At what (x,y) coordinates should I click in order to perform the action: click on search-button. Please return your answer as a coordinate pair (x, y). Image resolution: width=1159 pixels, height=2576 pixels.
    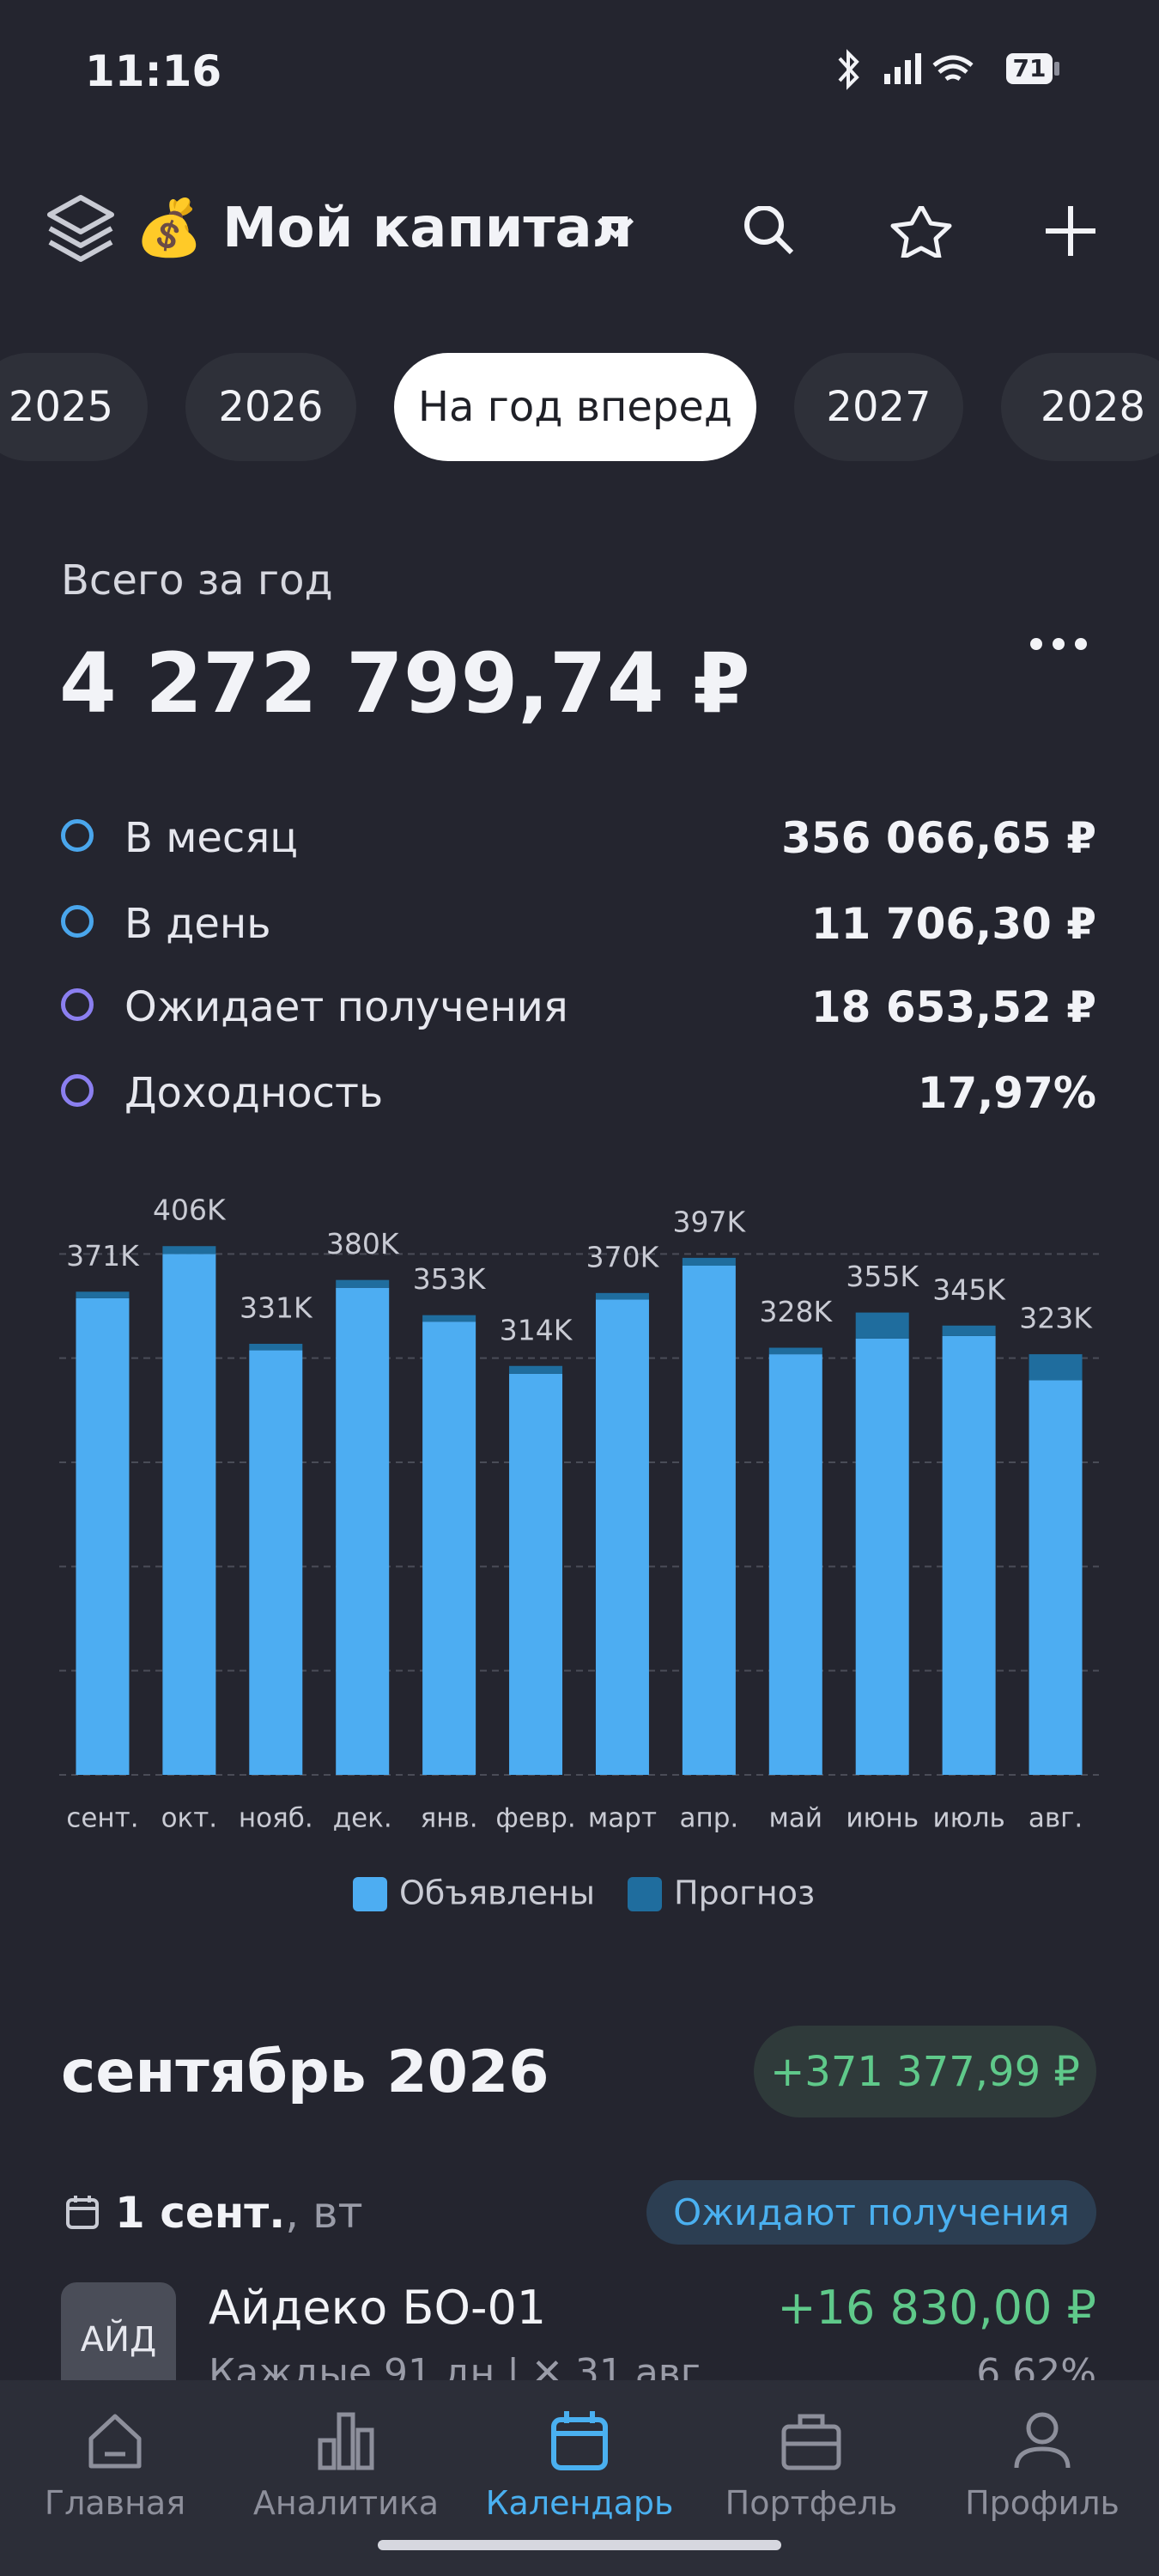
    Looking at the image, I should click on (769, 230).